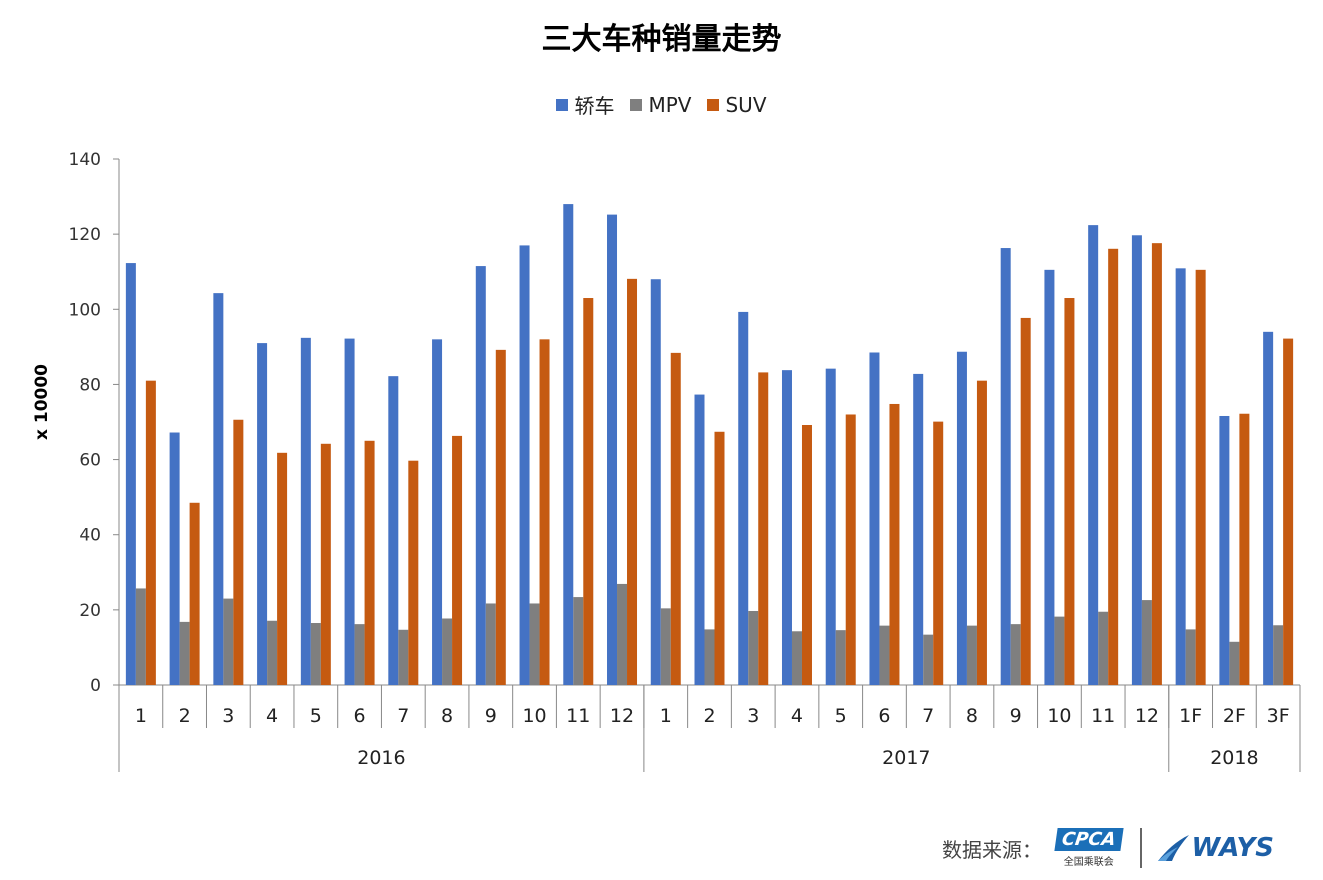  I want to click on y-tick-label: 120, so click(85, 235).